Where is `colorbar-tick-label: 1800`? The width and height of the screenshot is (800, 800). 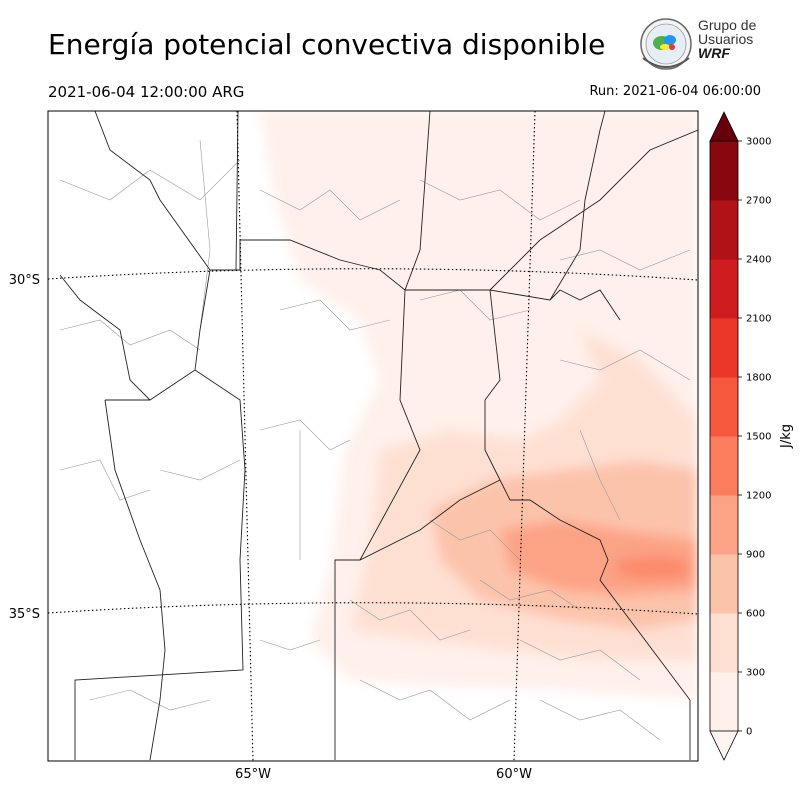 colorbar-tick-label: 1800 is located at coordinates (758, 378).